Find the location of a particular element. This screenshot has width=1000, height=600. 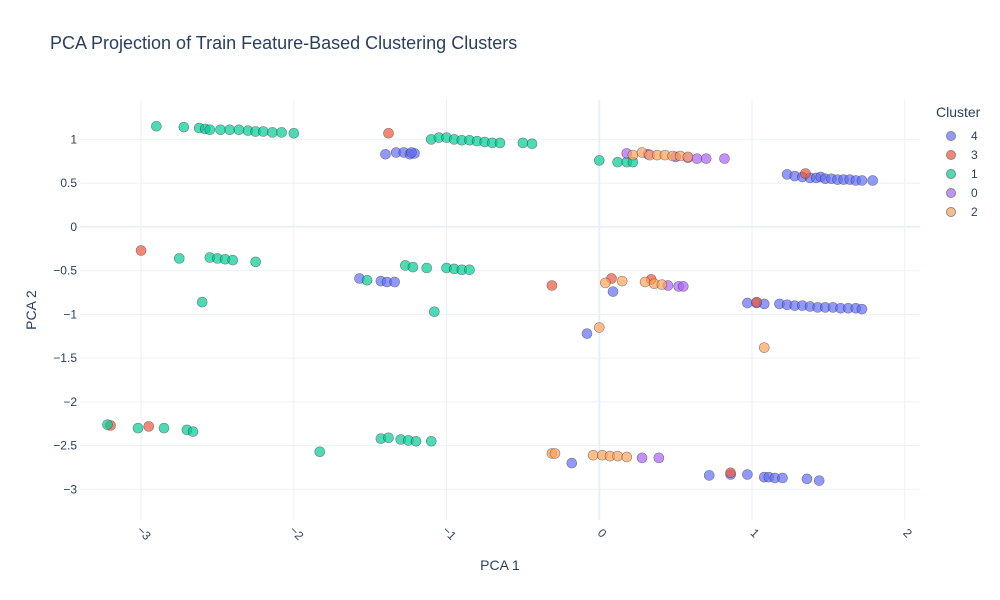

legend-item-cluster-1: 1 is located at coordinates (966, 173).